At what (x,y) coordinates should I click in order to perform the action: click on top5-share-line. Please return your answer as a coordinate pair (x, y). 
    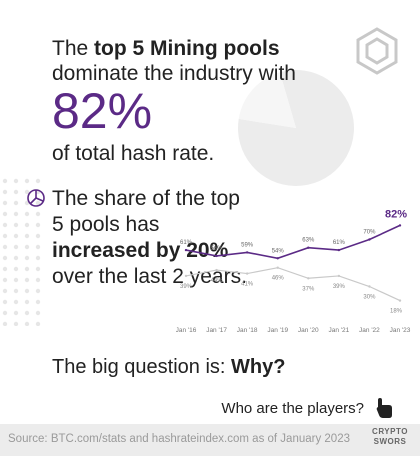
    Looking at the image, I should click on (293, 242).